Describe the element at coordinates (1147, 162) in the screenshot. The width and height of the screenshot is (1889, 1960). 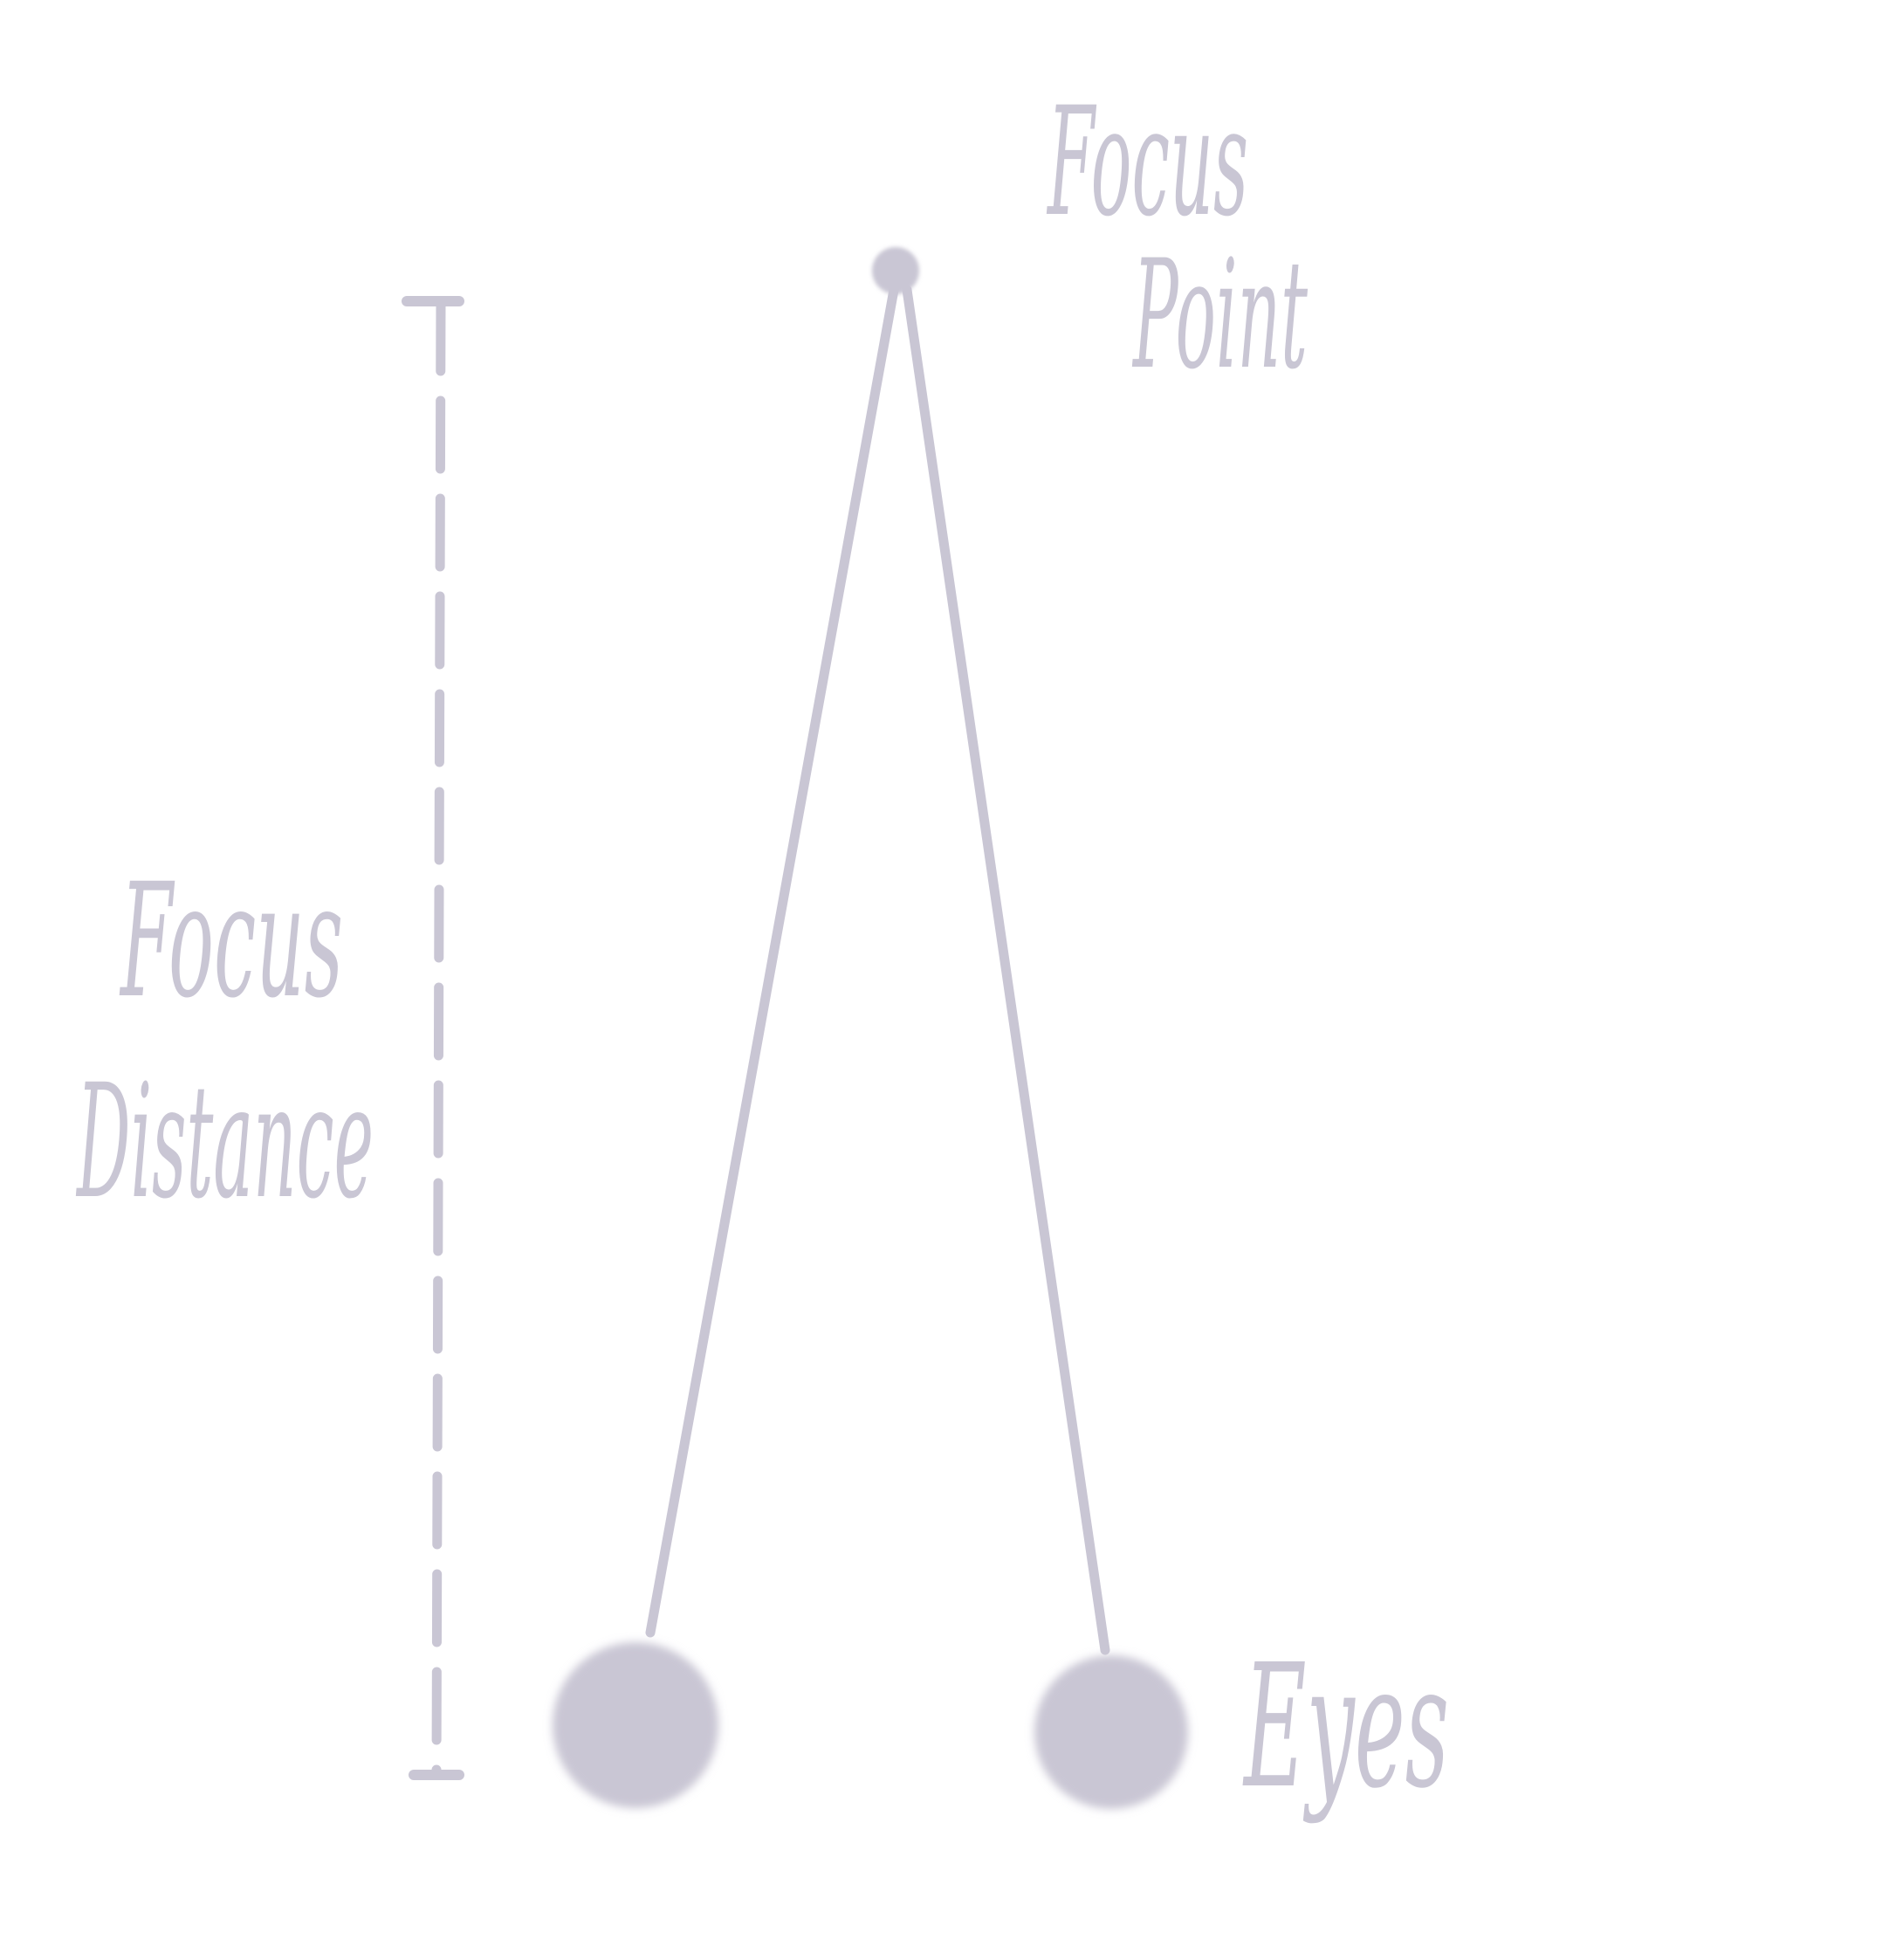
I see `focus-point-label-line1: Focus` at that location.